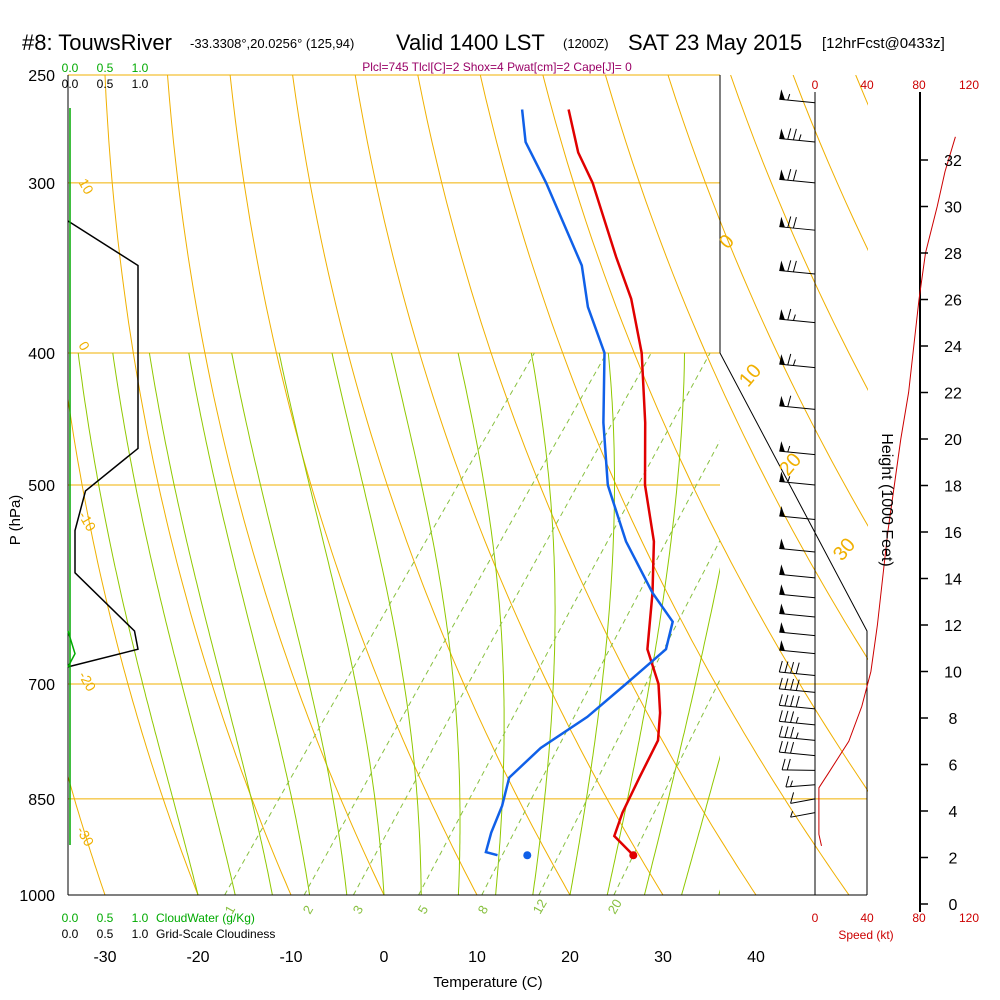 This screenshot has width=1000, height=1000. What do you see at coordinates (104, 957) in the screenshot?
I see `temperature-tick-label: -30` at bounding box center [104, 957].